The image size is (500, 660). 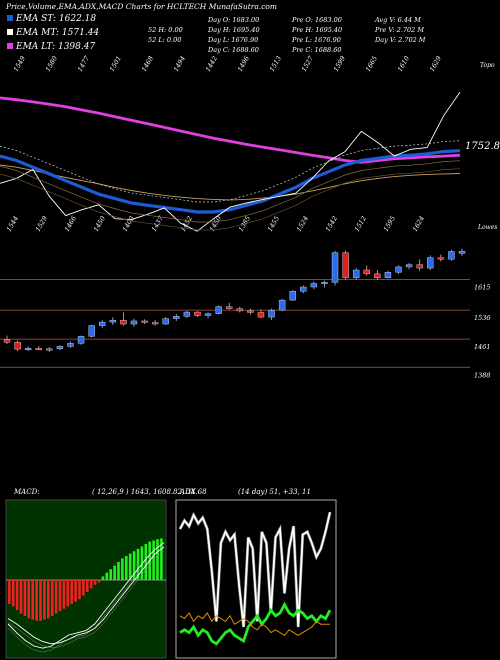 What do you see at coordinates (482, 318) in the screenshot?
I see `level-label-1: 1536` at bounding box center [482, 318].